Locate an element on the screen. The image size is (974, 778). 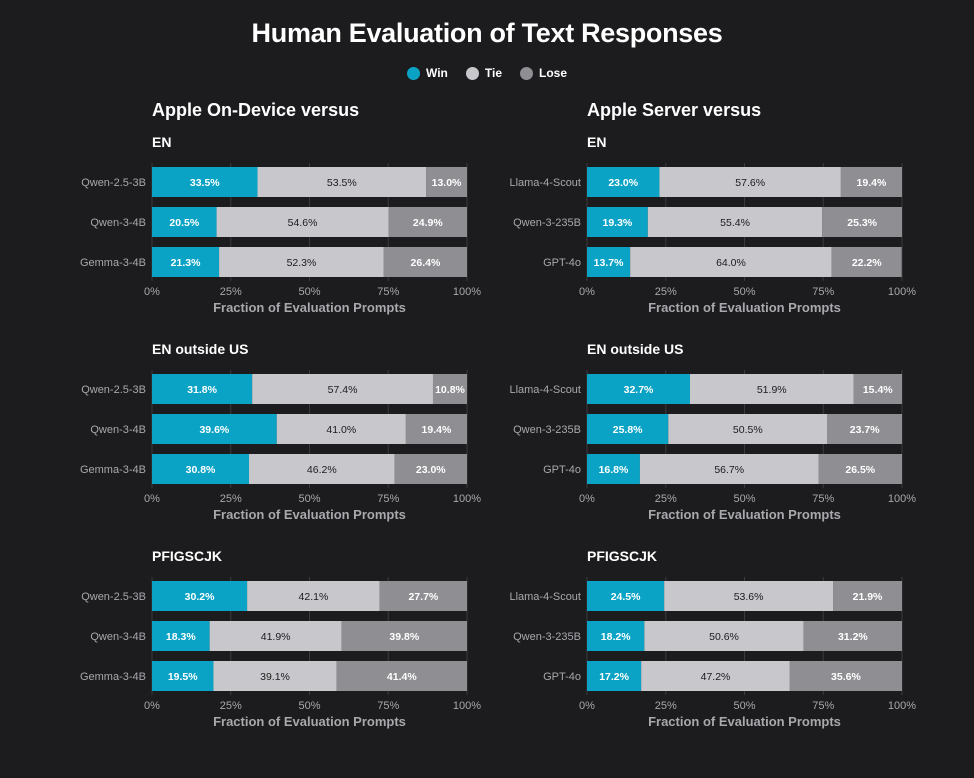
panel-3-data-label-tie-gemma-3-4b: 46.2% is located at coordinates (322, 470).